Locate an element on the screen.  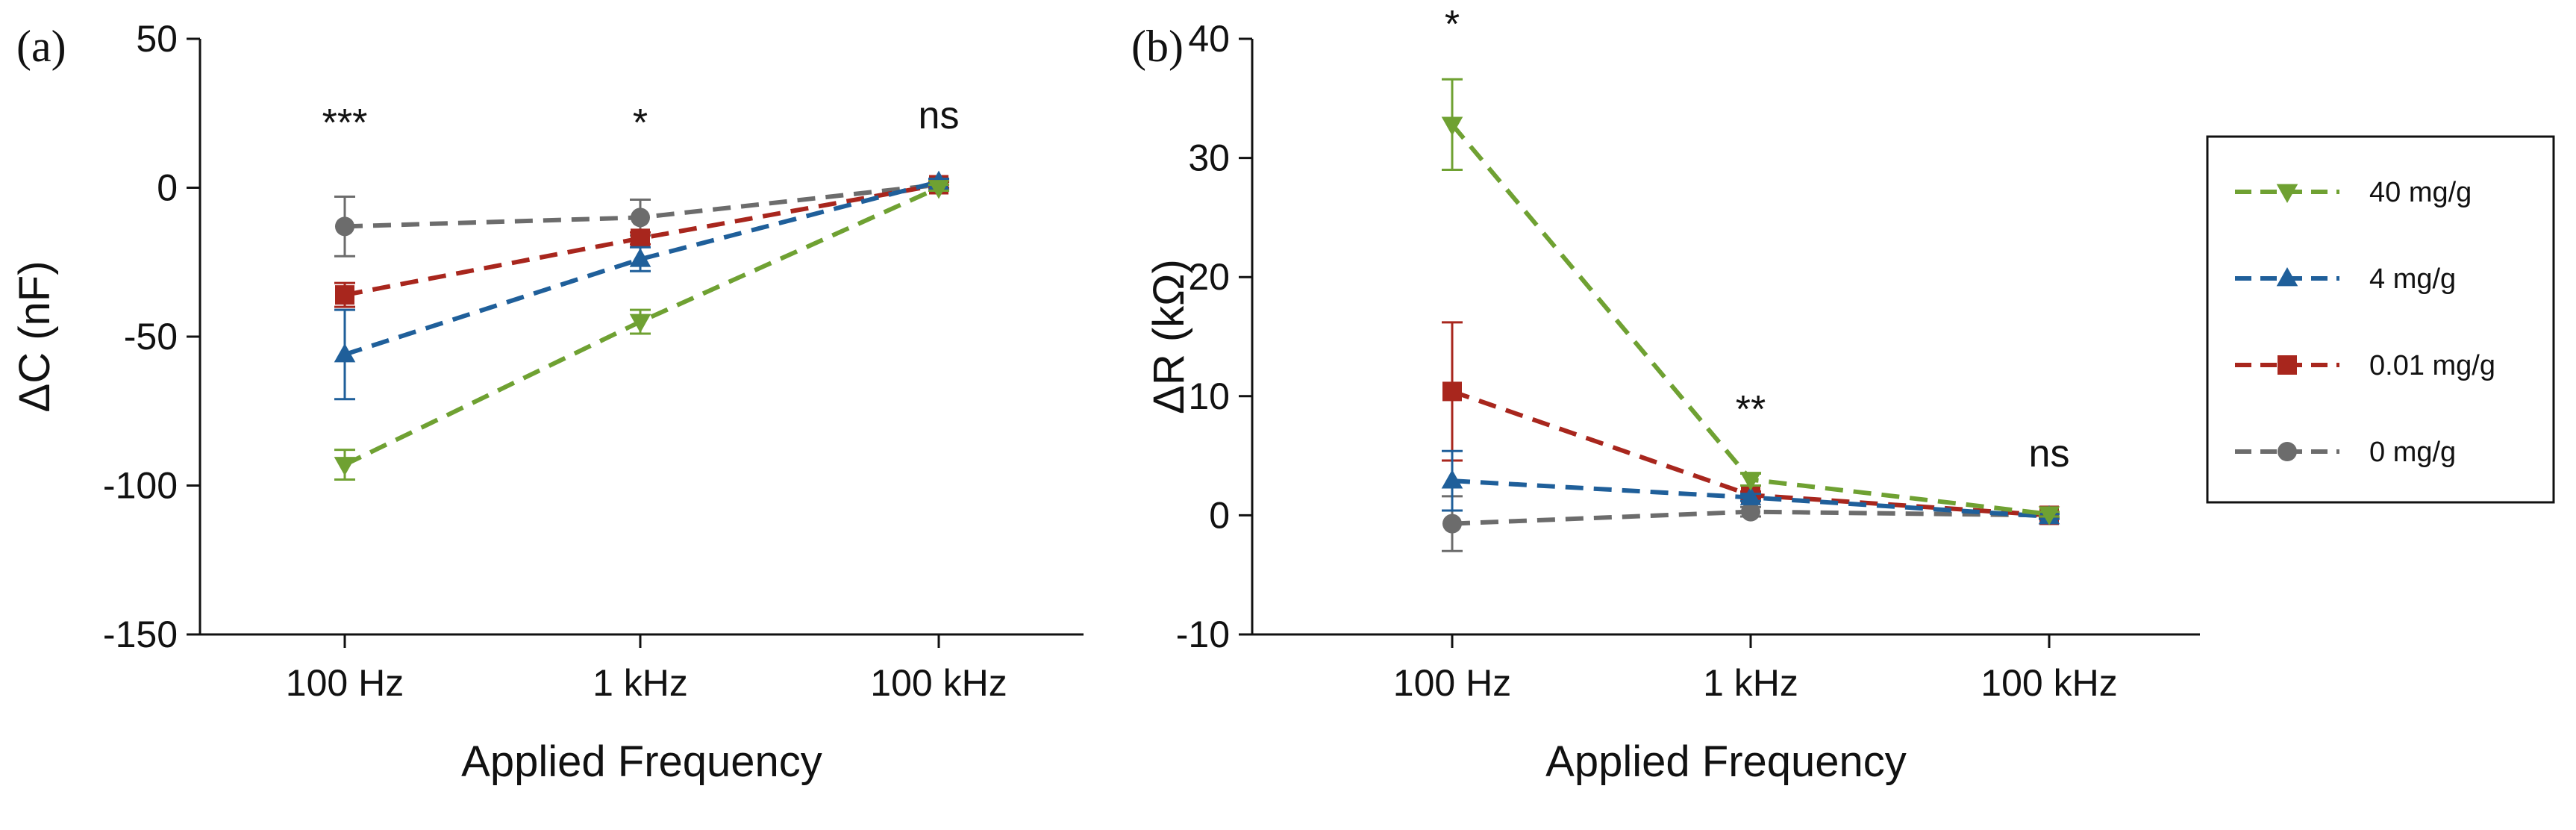
panel-b-y-tick-label: 10 is located at coordinates (1209, 396).